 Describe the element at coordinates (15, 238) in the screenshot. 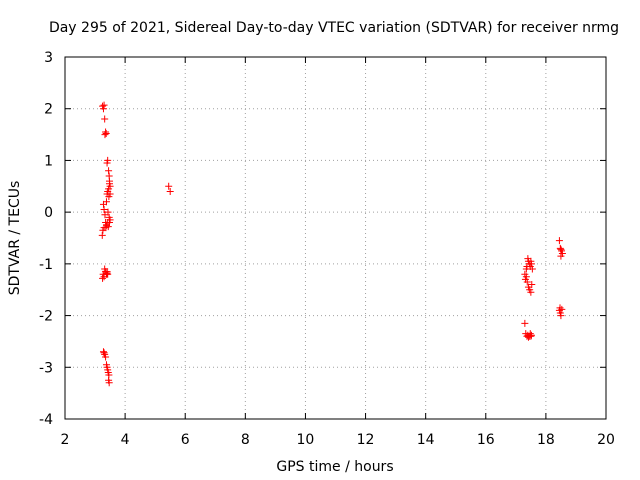

I see `y-axis-label: SDTVAR / TECUs` at that location.